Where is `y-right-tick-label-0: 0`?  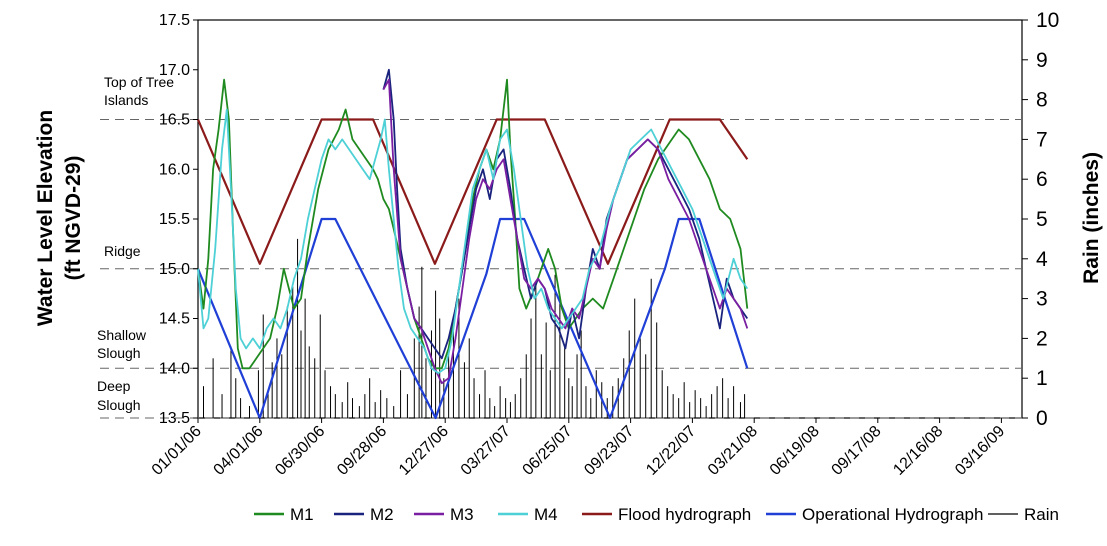
y-right-tick-label-0: 0 is located at coordinates (1042, 418).